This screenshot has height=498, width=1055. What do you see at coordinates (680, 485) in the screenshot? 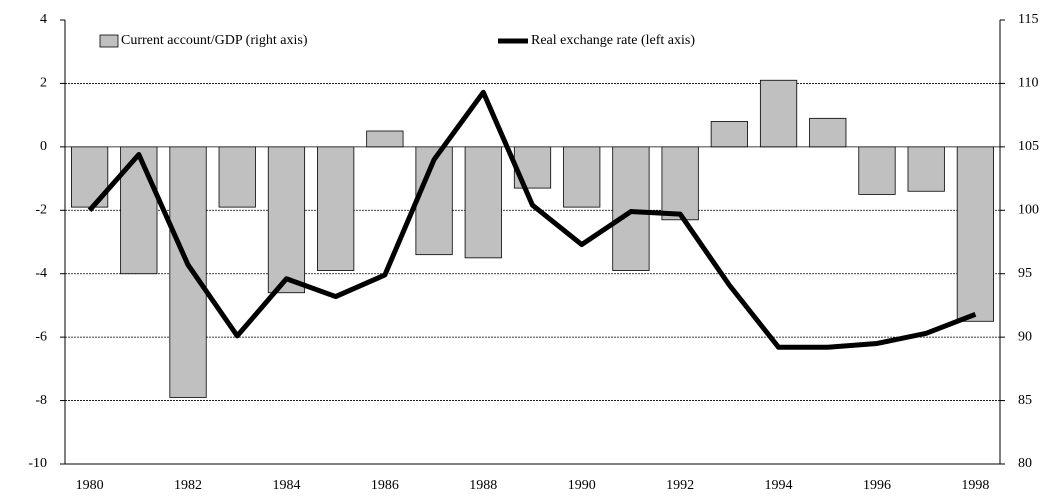
I see `x-tick-label: 1992` at bounding box center [680, 485].